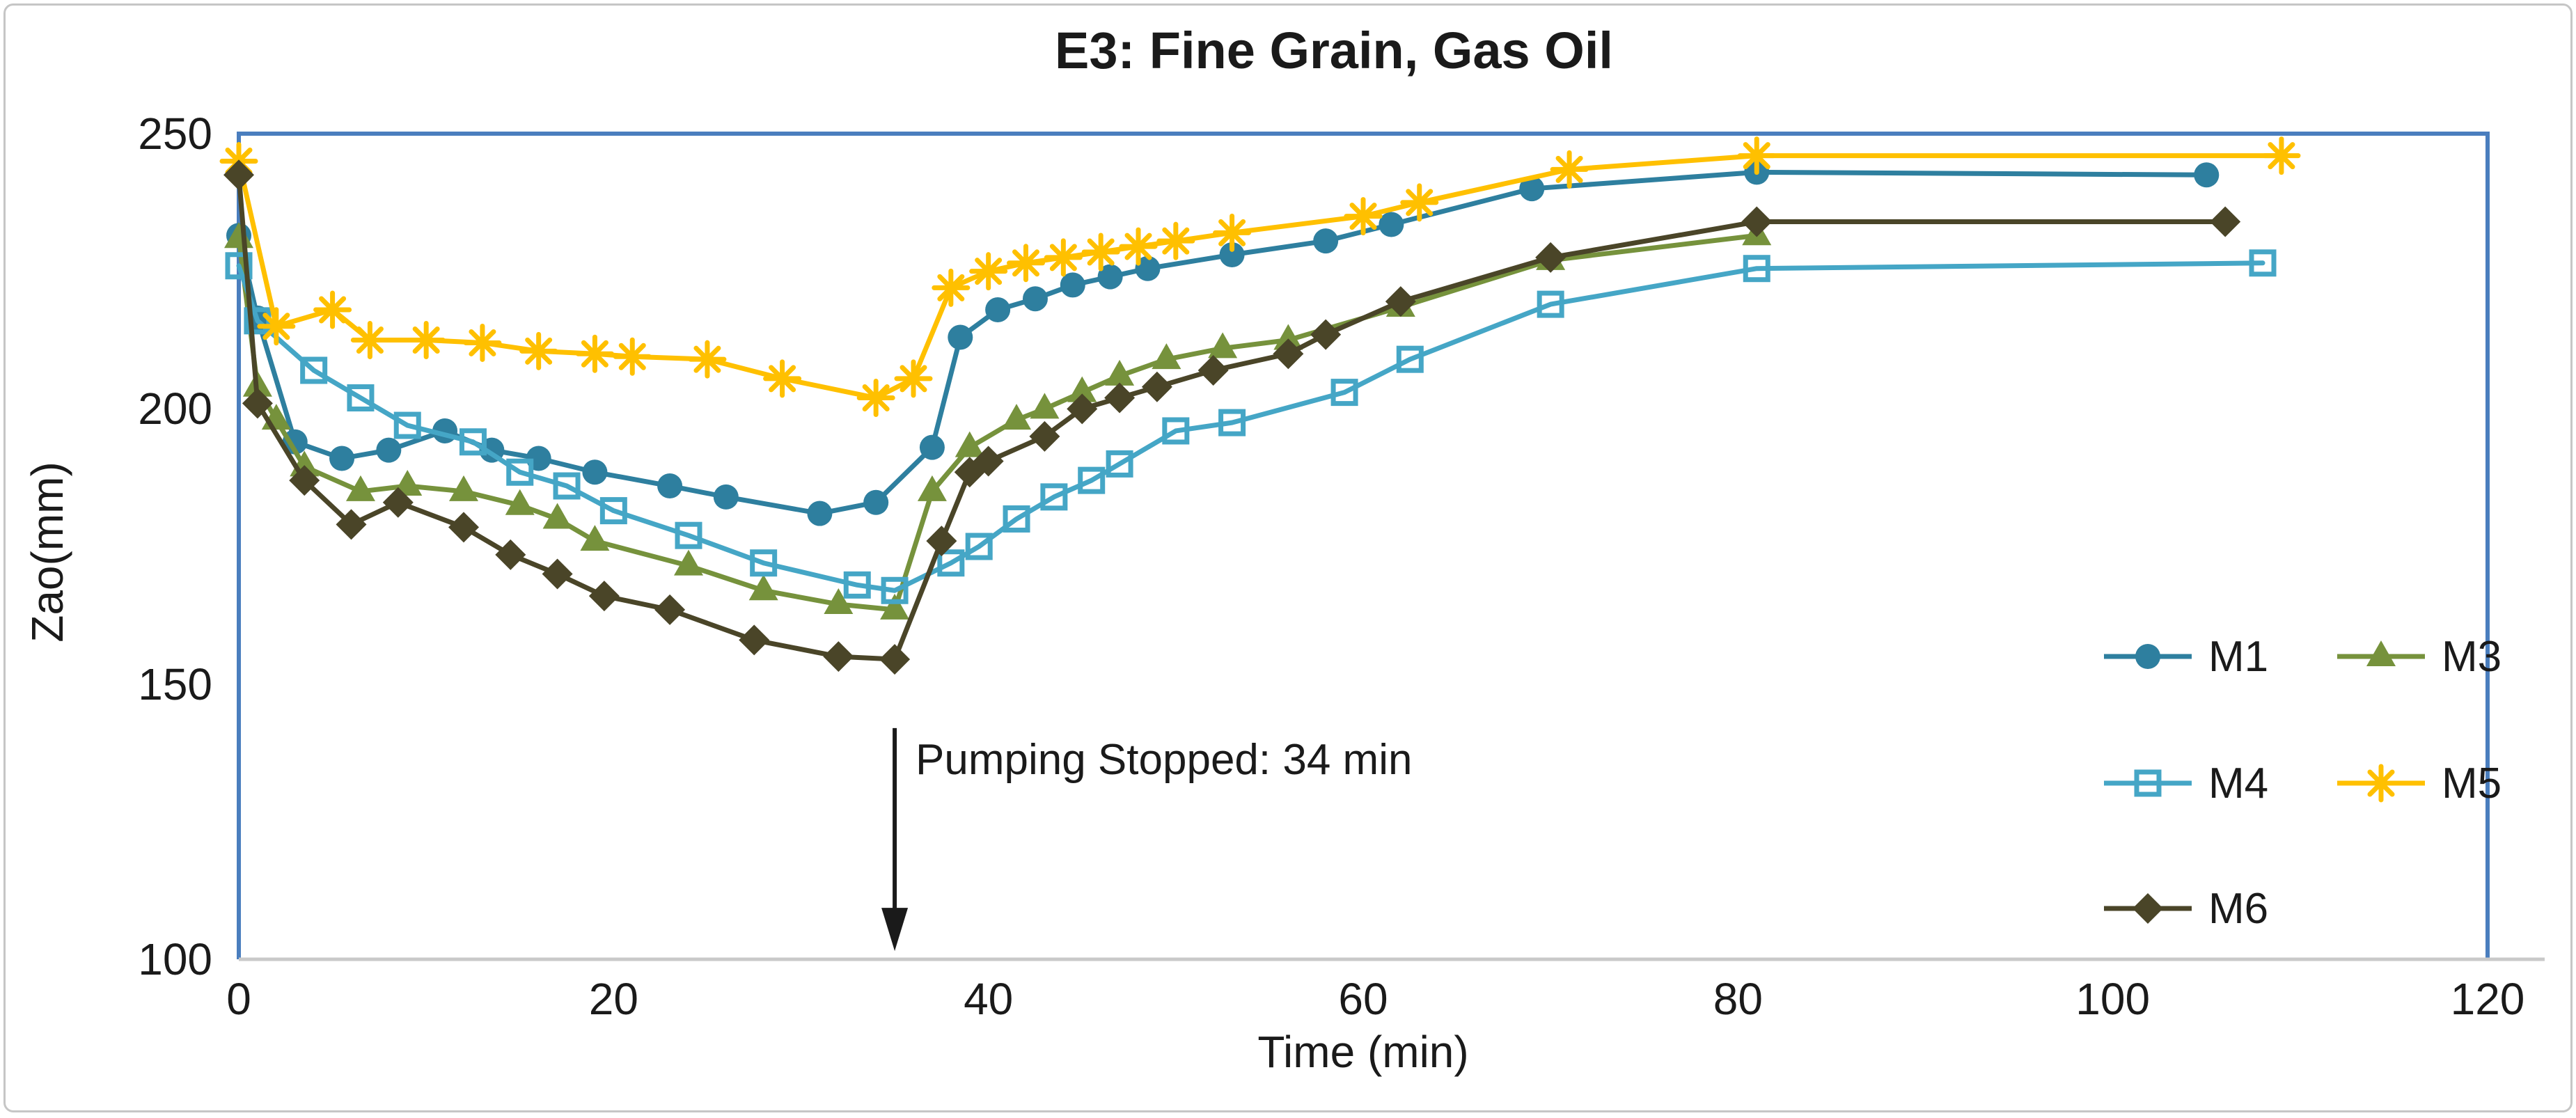  I want to click on legend-entry-M5: M5, so click(2419, 783).